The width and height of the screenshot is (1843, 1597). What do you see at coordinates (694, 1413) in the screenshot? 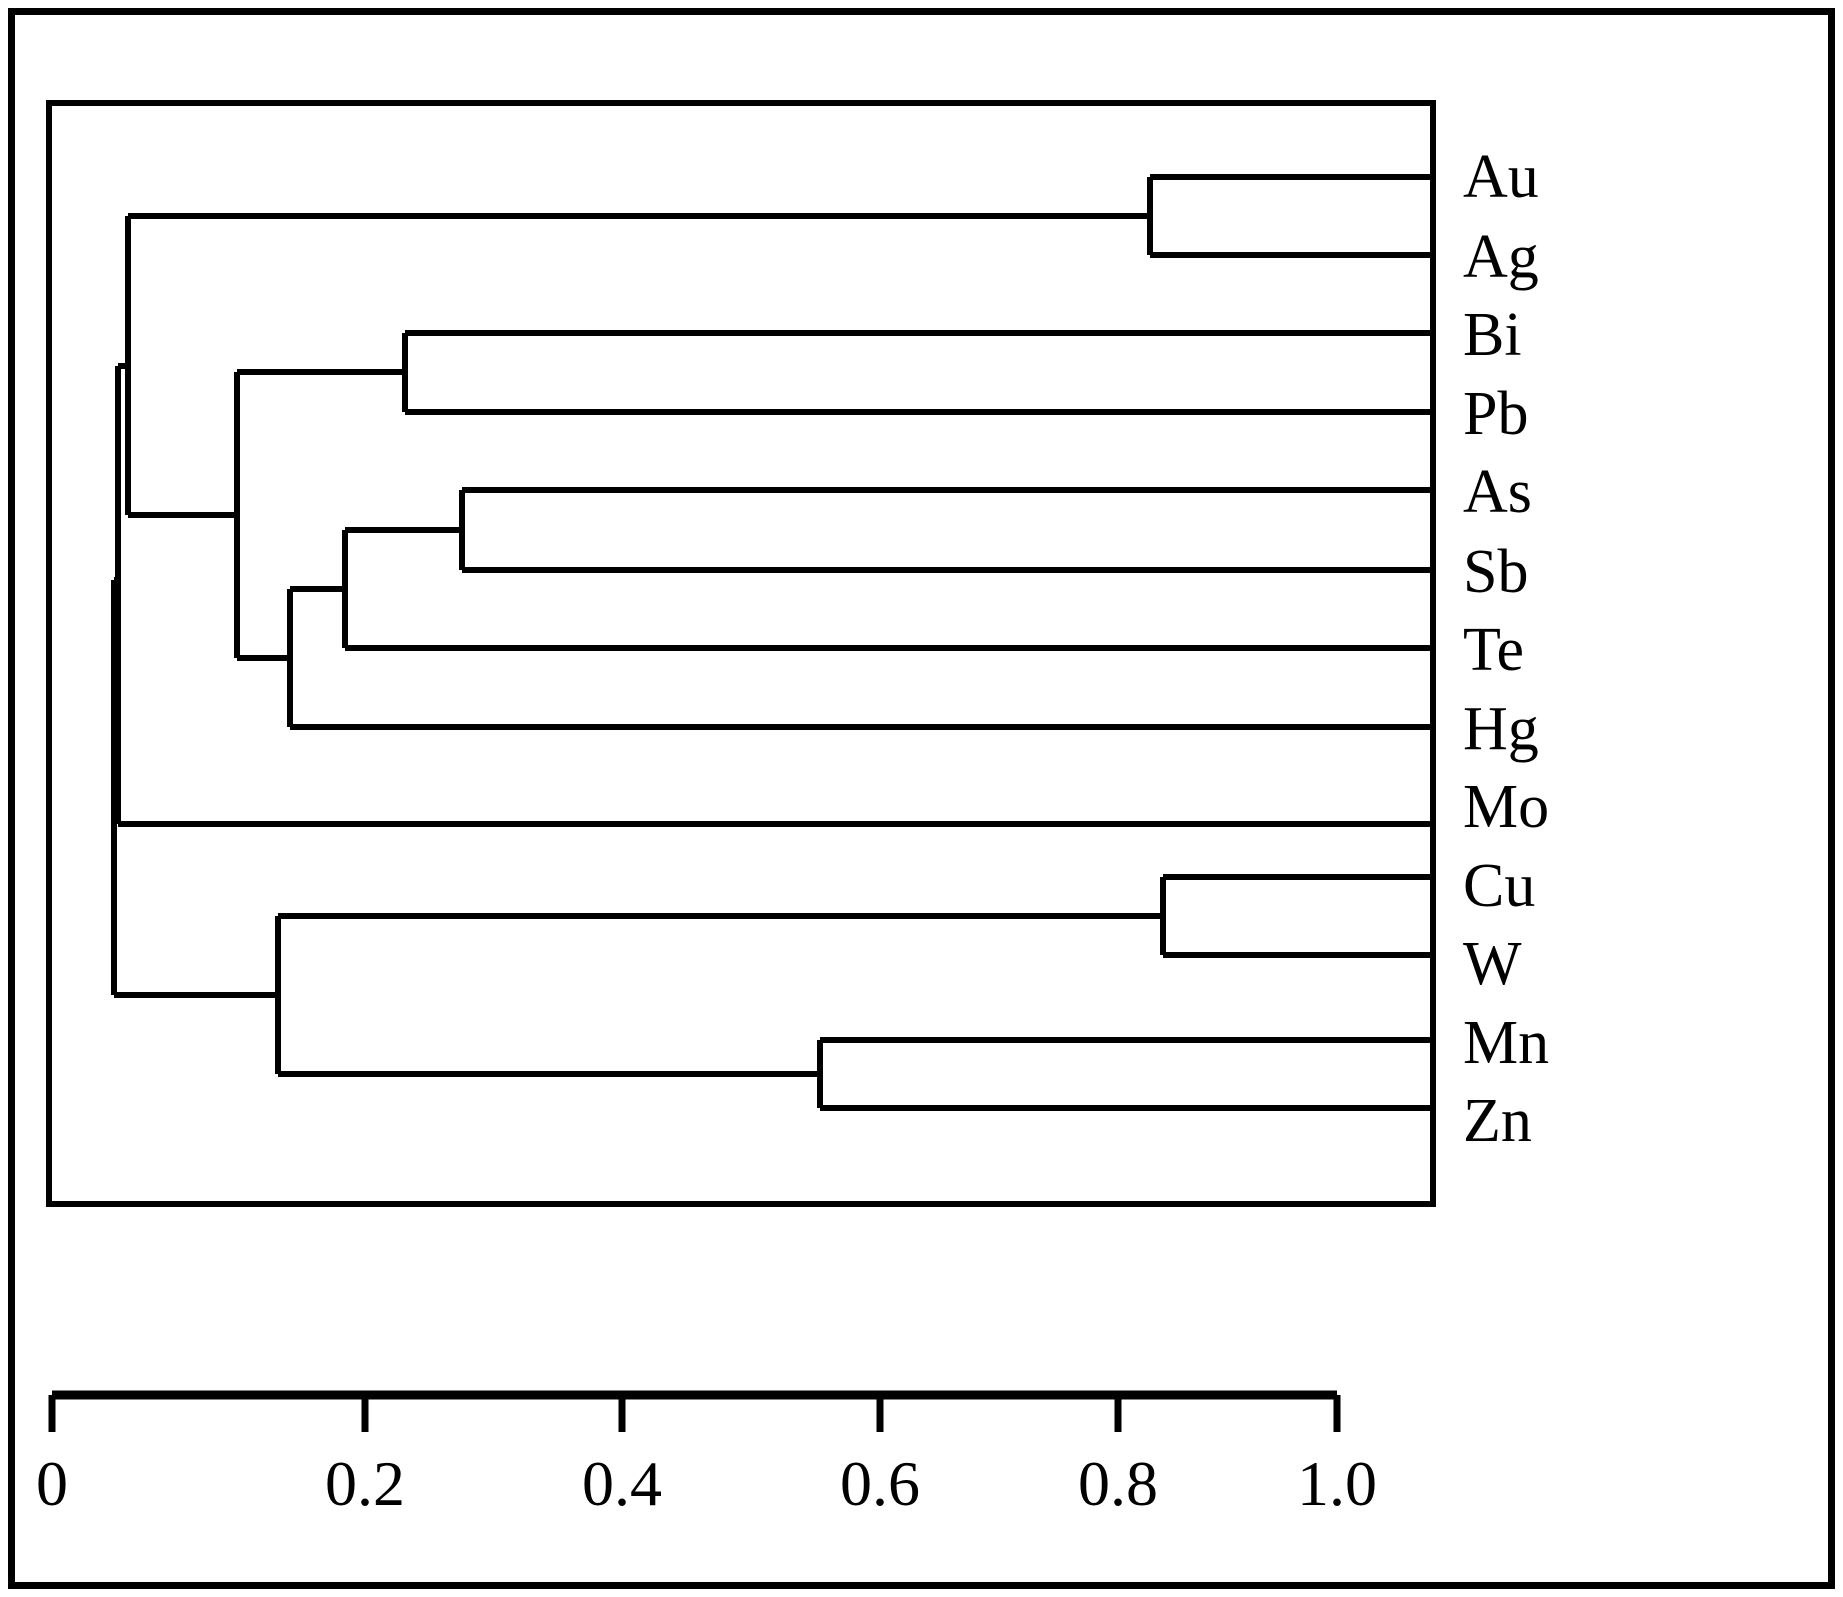
I see `x-axis-ticks` at bounding box center [694, 1413].